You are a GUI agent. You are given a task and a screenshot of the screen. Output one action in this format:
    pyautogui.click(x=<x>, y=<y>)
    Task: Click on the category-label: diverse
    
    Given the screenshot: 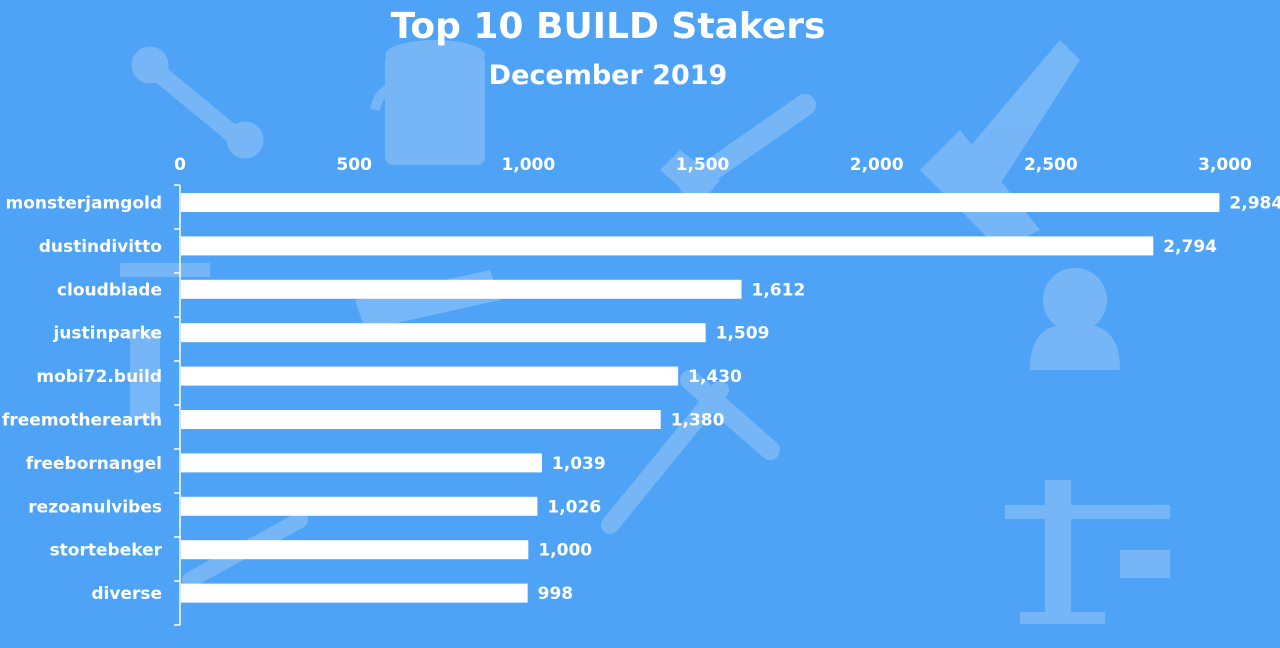 What is the action you would take?
    pyautogui.click(x=126, y=594)
    